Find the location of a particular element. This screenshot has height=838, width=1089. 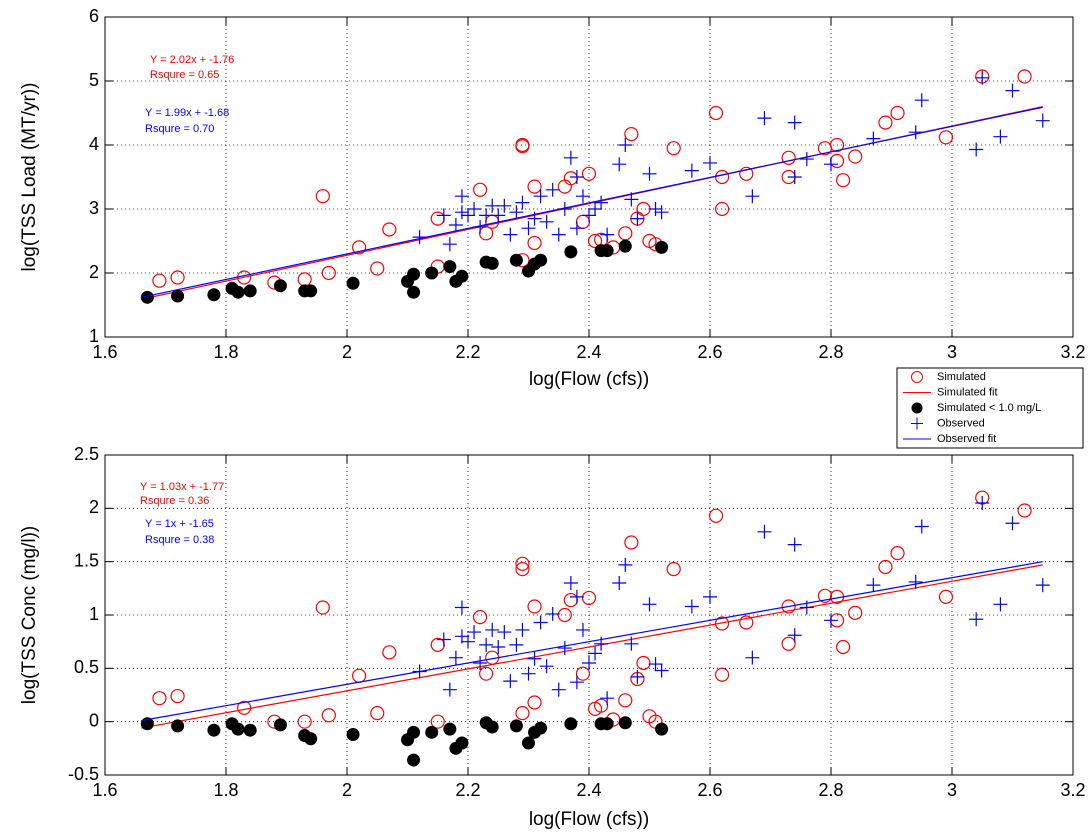

legend-box is located at coordinates (990, 408).